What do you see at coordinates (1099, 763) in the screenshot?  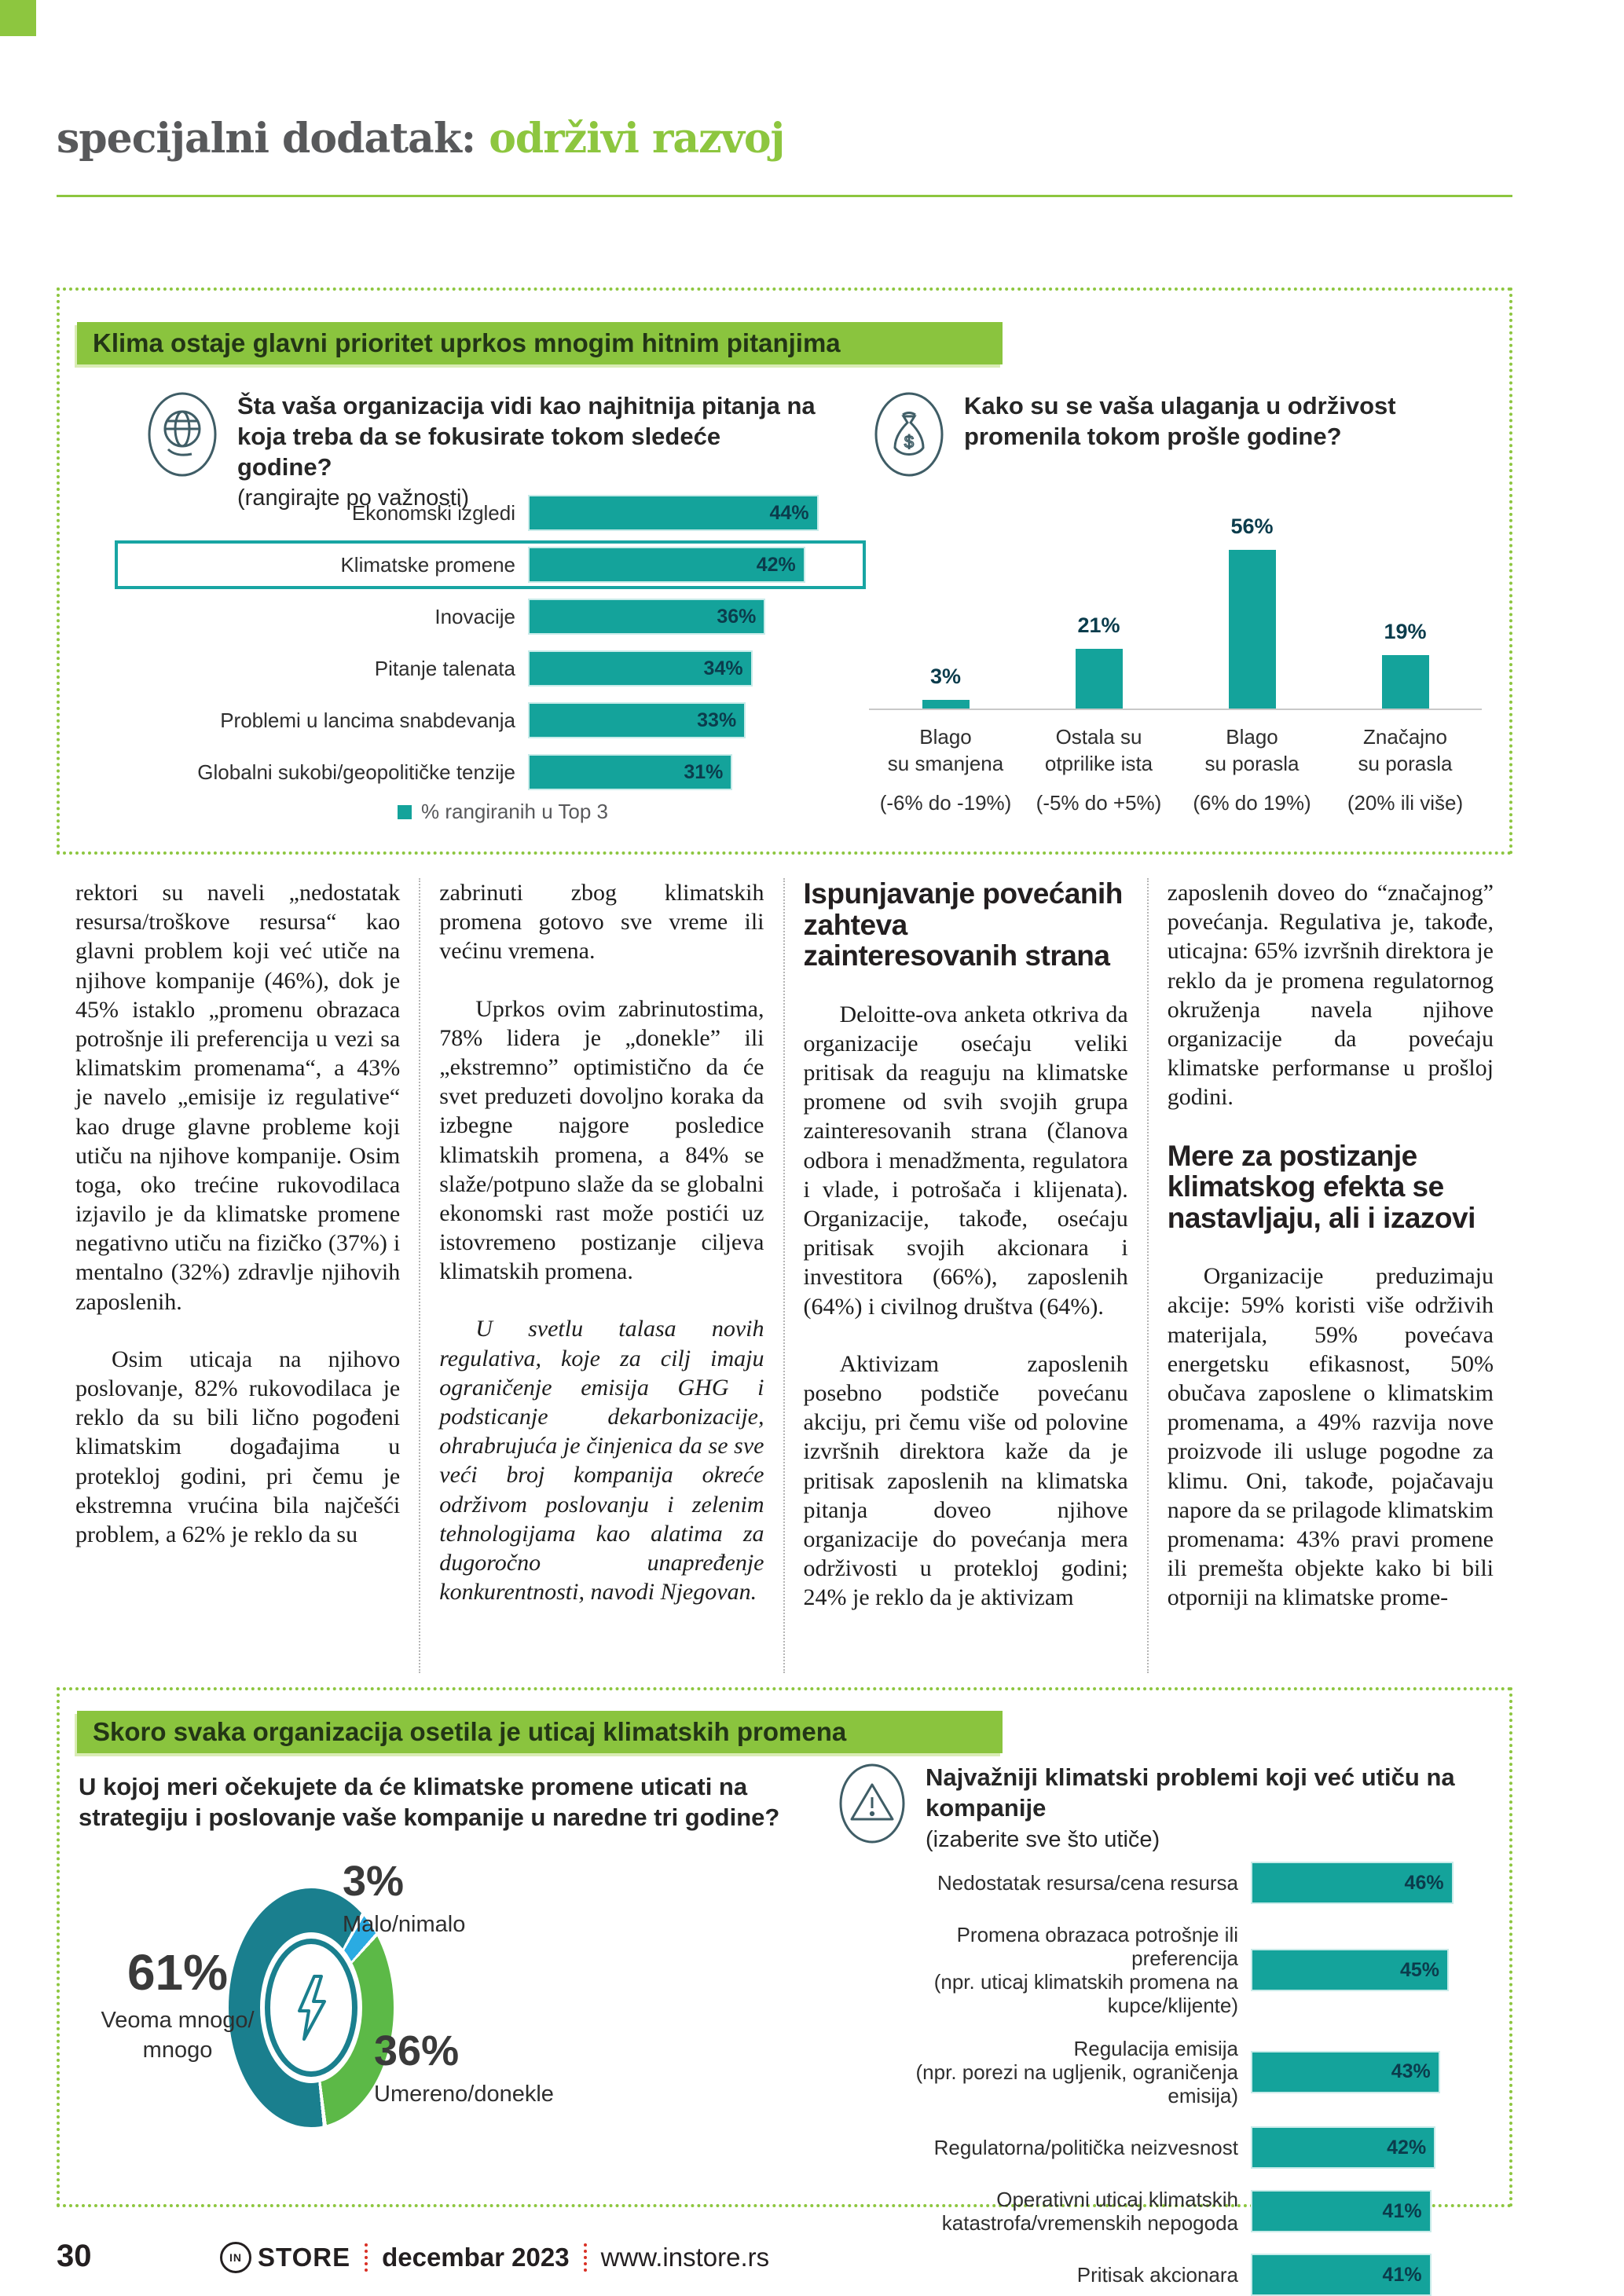 I see `column-label: Ostala su otprilike ista (-5% do +5%)` at bounding box center [1099, 763].